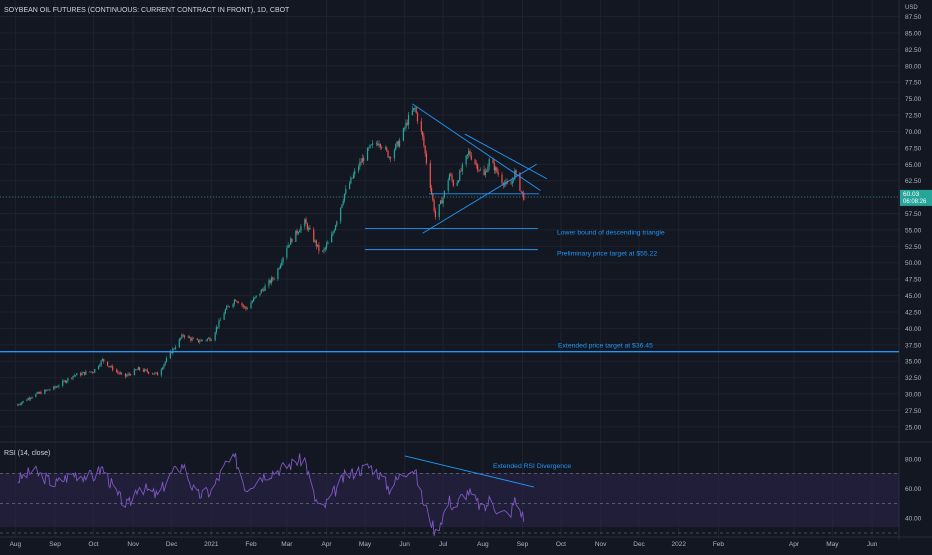  Describe the element at coordinates (913, 50) in the screenshot. I see `price-tick-label: 82.50` at that location.